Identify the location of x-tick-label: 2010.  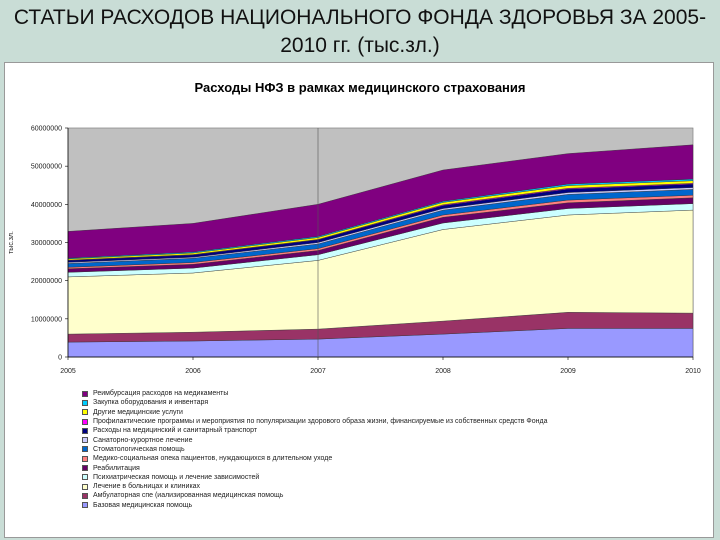
(693, 371).